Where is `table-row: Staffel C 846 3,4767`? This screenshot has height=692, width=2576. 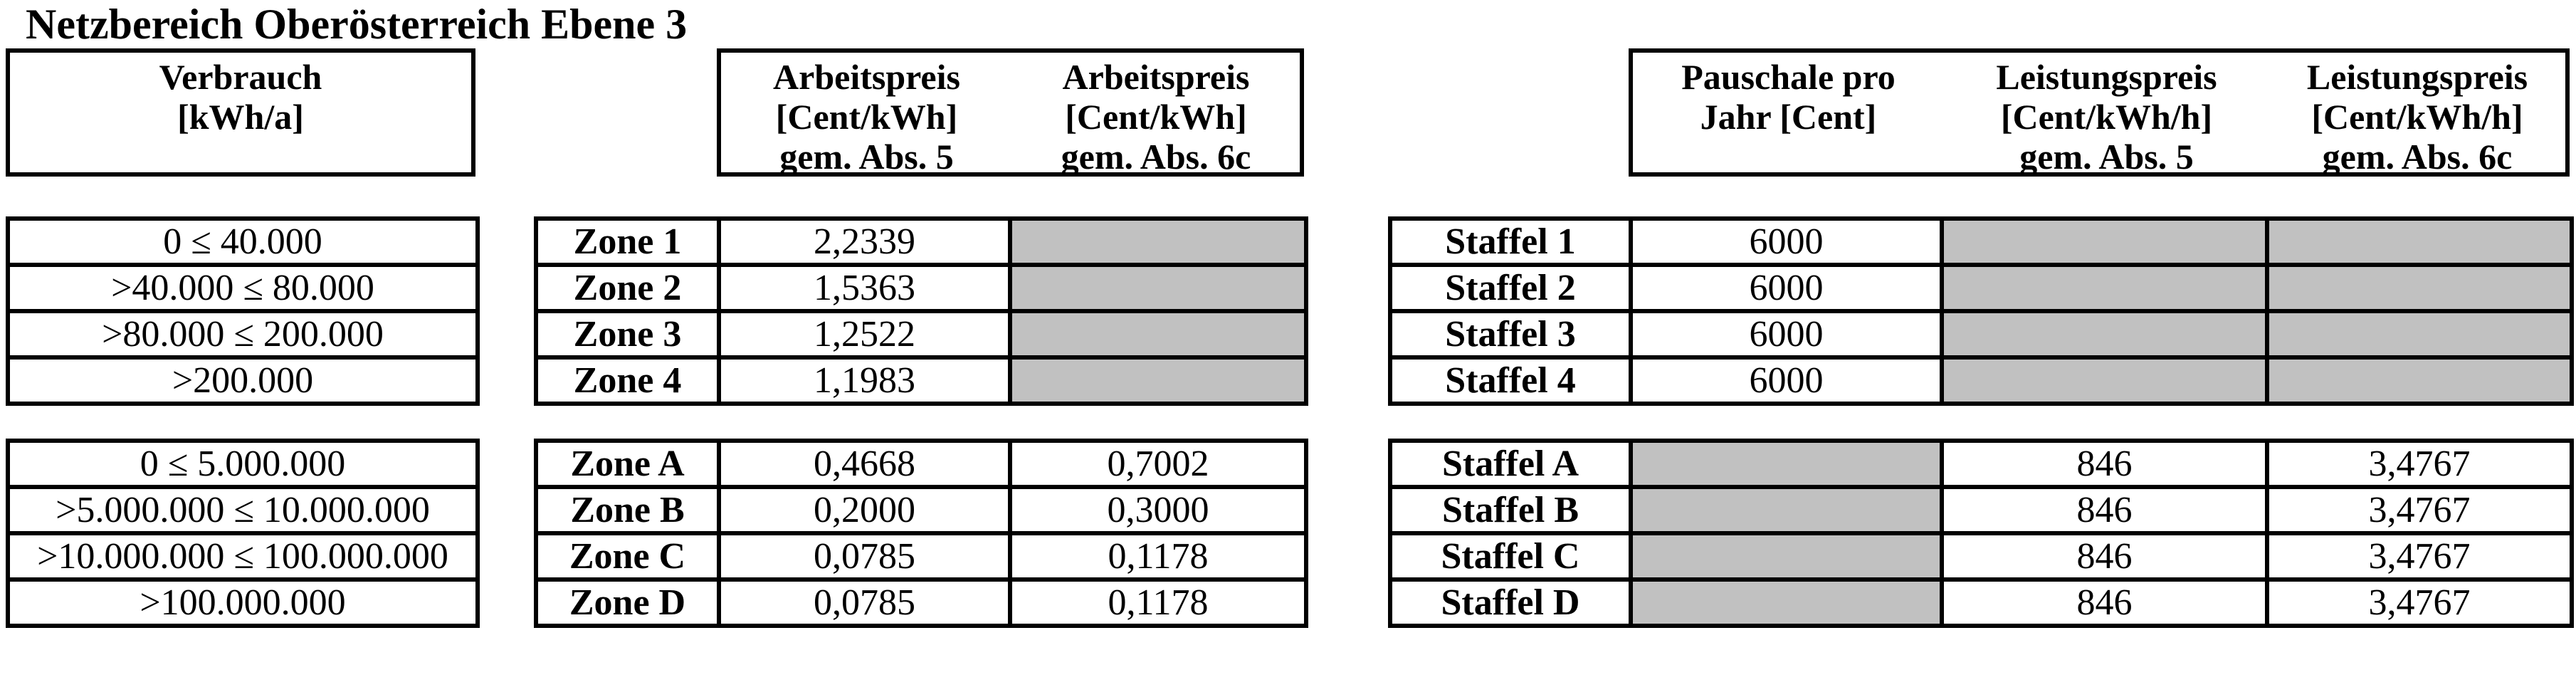 table-row: Staffel C 846 3,4767 is located at coordinates (1981, 556).